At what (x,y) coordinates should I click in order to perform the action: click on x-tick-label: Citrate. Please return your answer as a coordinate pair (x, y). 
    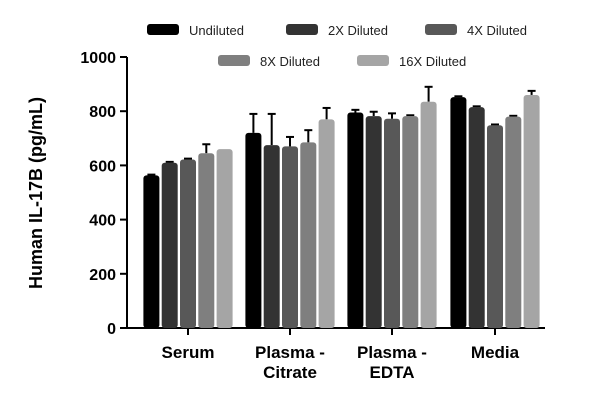
    Looking at the image, I should click on (290, 372).